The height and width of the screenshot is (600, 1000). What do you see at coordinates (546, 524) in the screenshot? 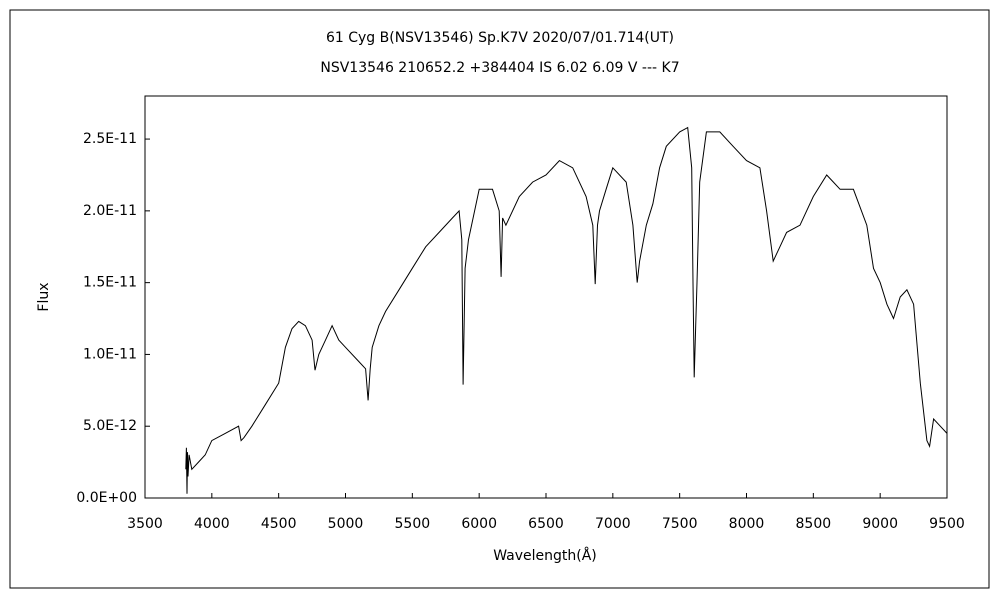
I see `x-tick-label: 6500` at bounding box center [546, 524].